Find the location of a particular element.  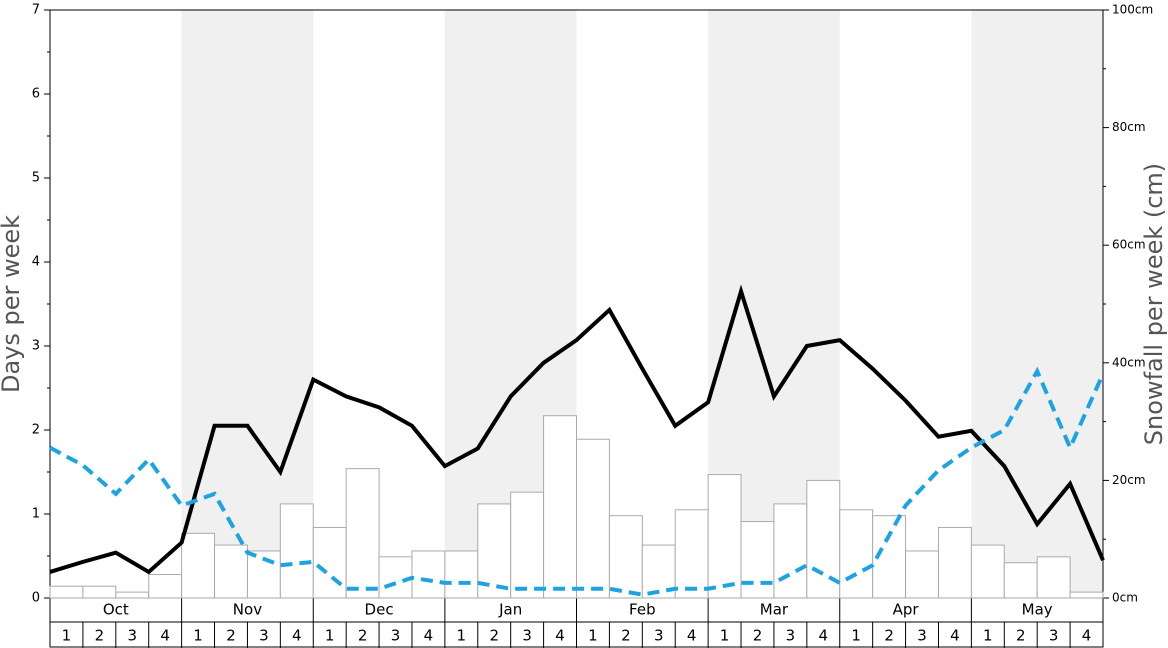

y2-tick-label: 100cm is located at coordinates (1132, 10).